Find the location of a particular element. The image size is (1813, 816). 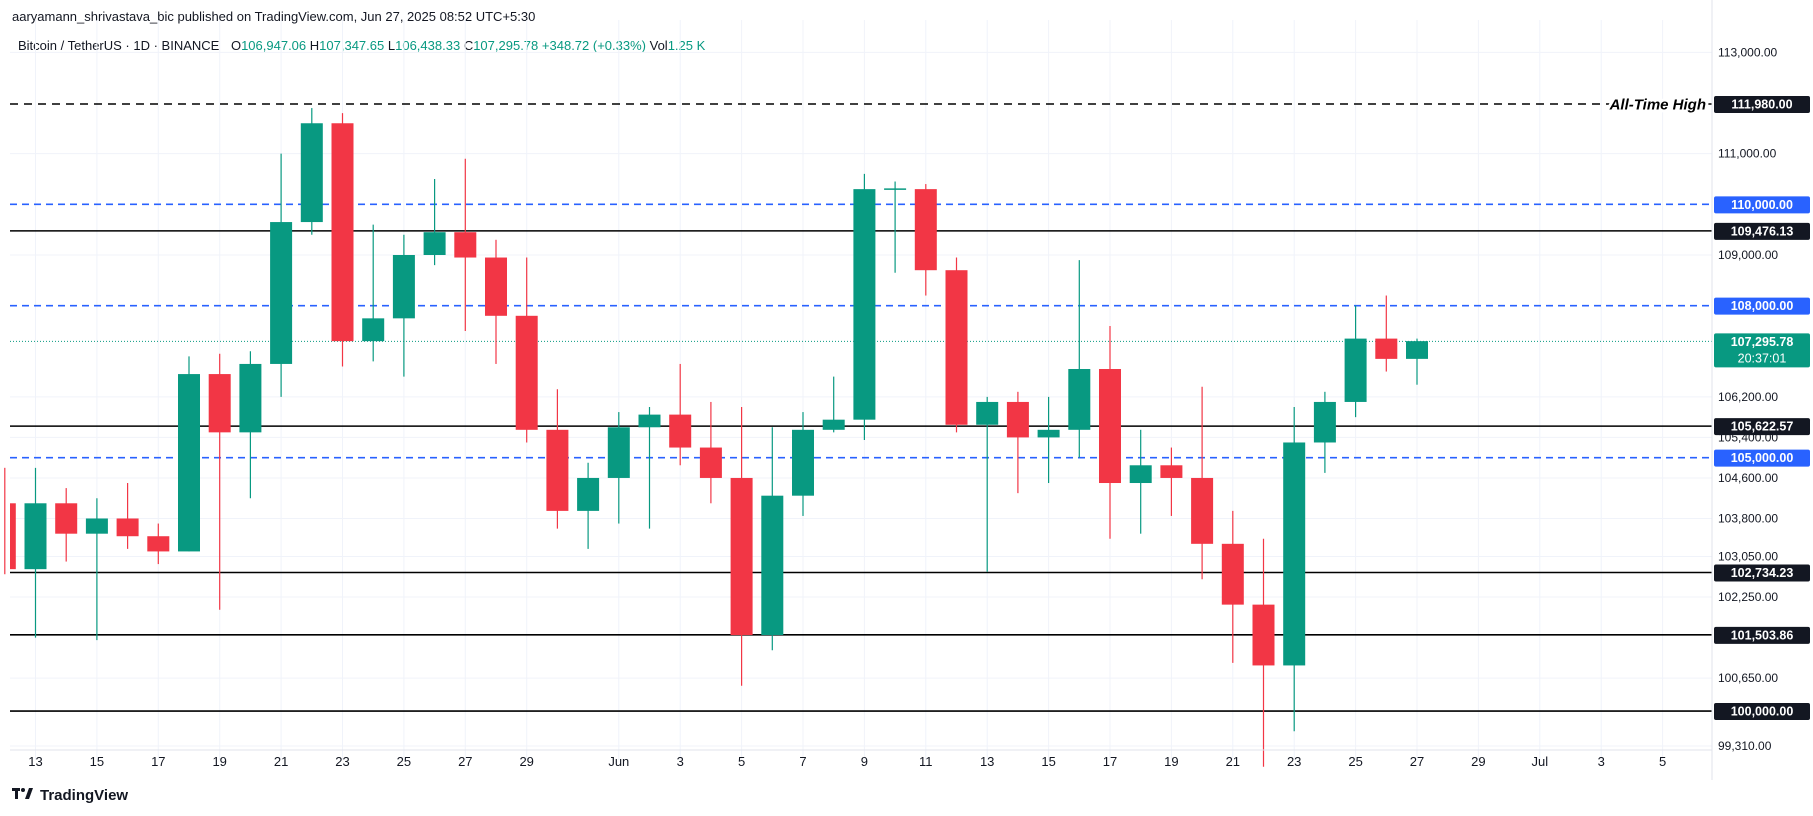

price-tick-label: 113,000.00 is located at coordinates (1747, 52).